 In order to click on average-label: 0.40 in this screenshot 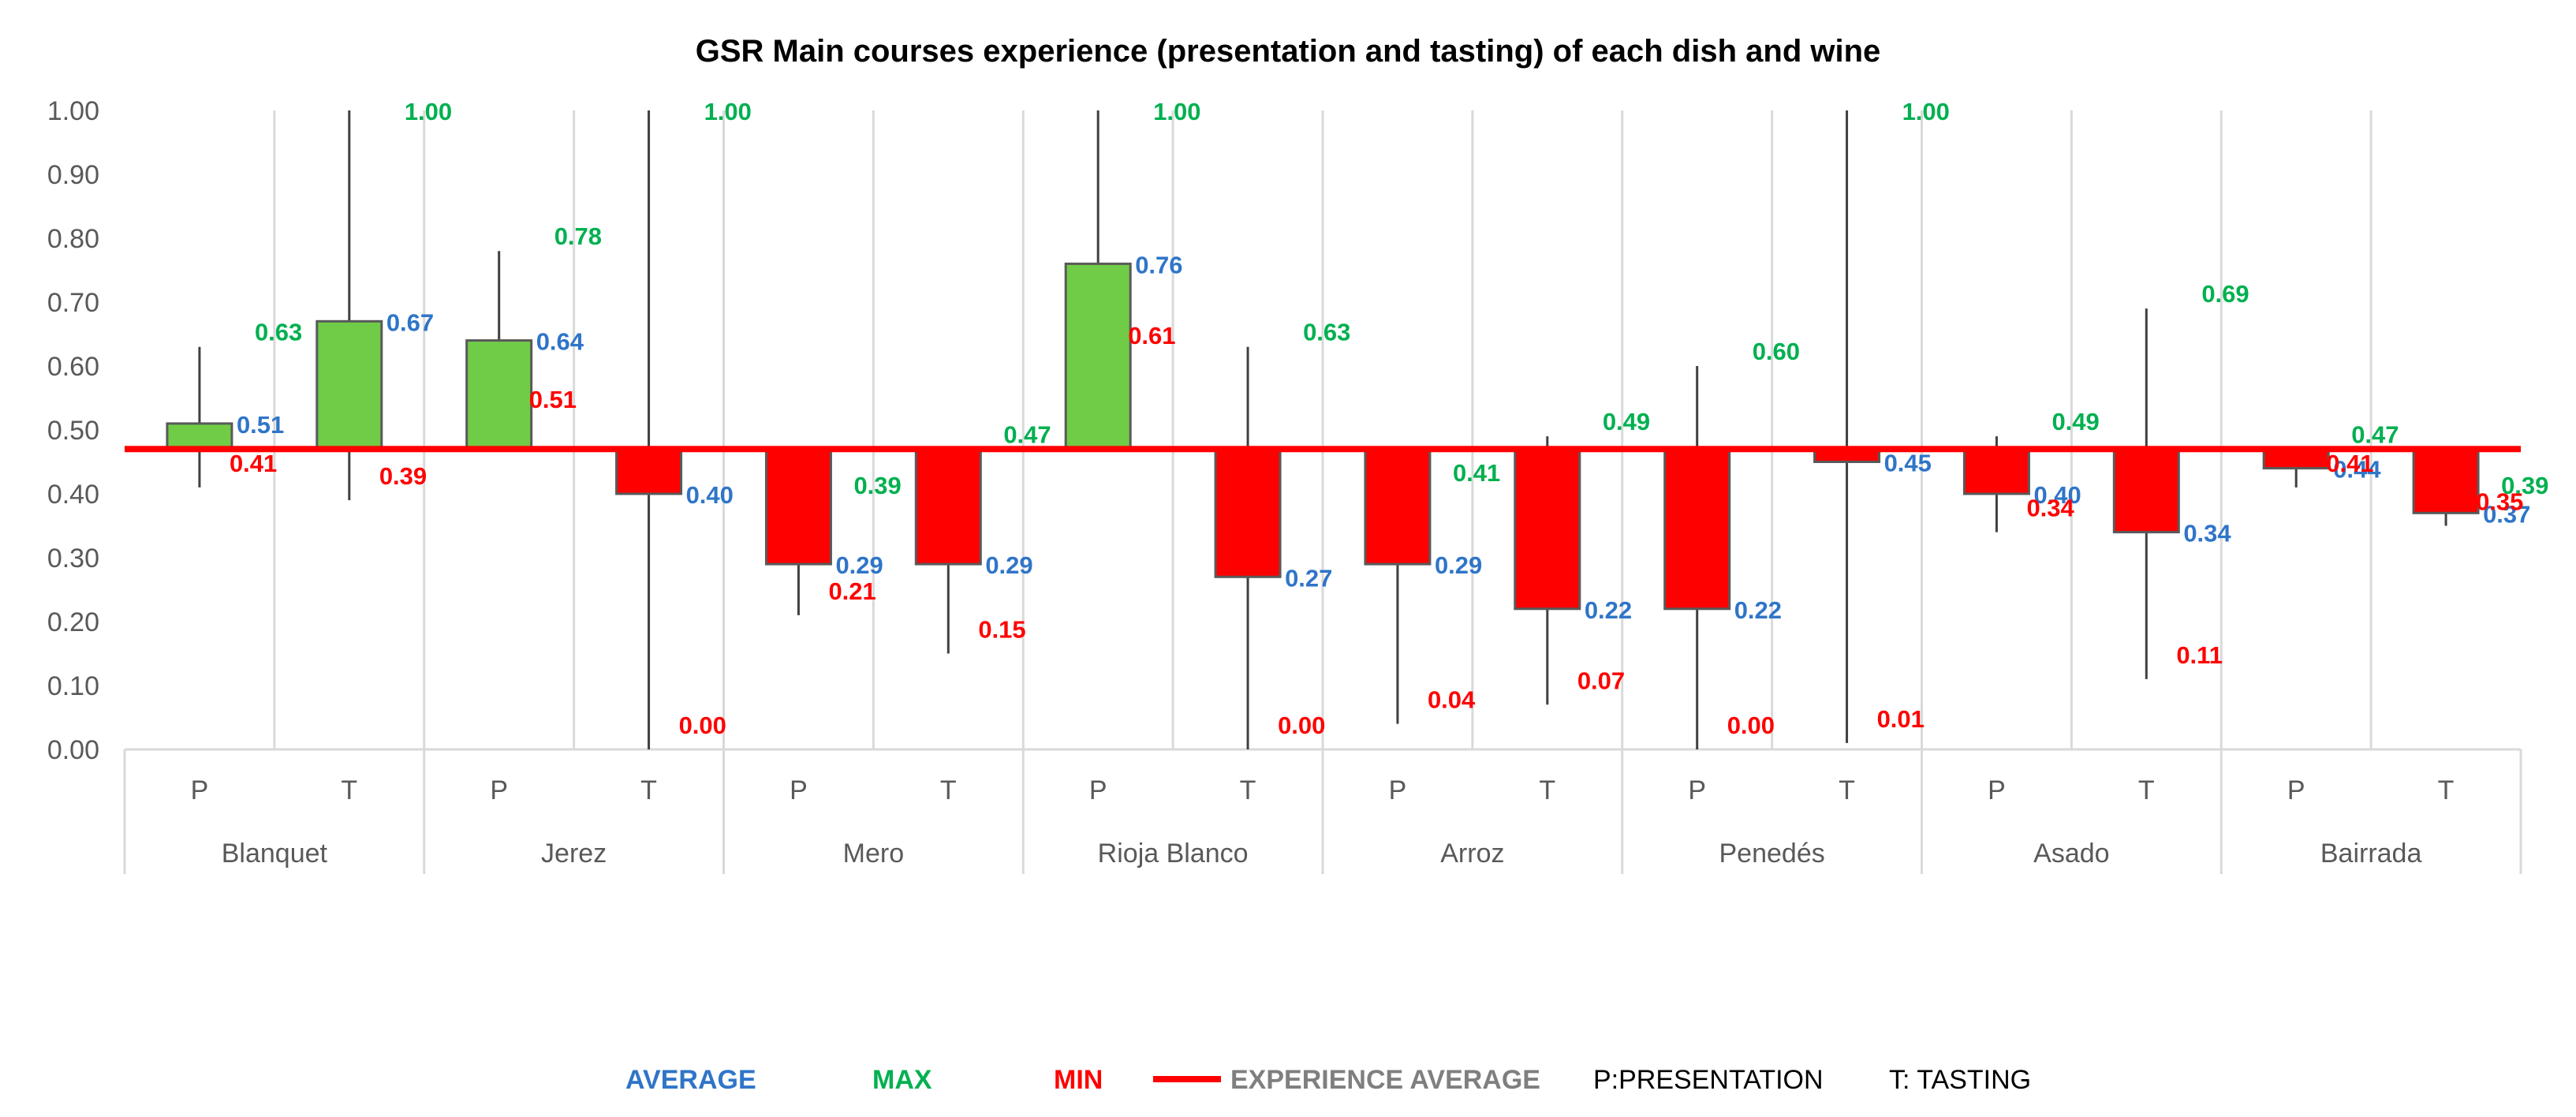, I will do `click(2057, 495)`.